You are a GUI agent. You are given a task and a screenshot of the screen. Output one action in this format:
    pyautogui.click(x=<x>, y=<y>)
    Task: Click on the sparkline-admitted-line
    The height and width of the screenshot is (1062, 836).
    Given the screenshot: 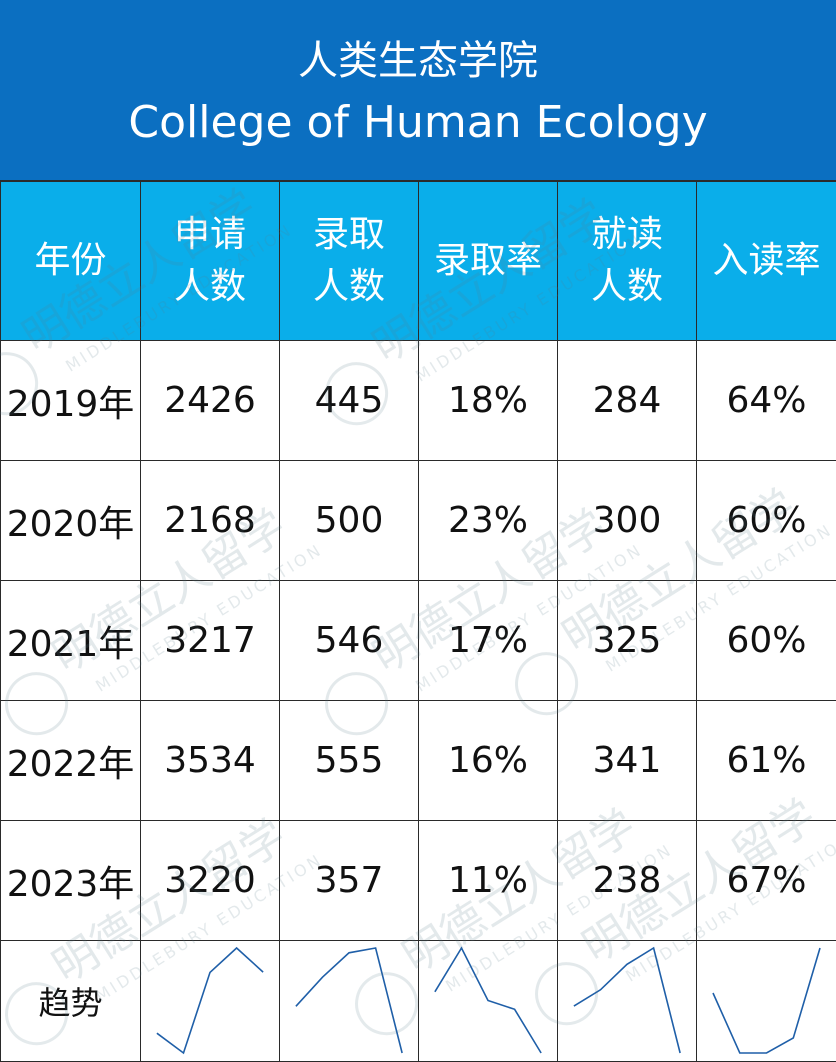 What is the action you would take?
    pyautogui.click(x=349, y=1000)
    